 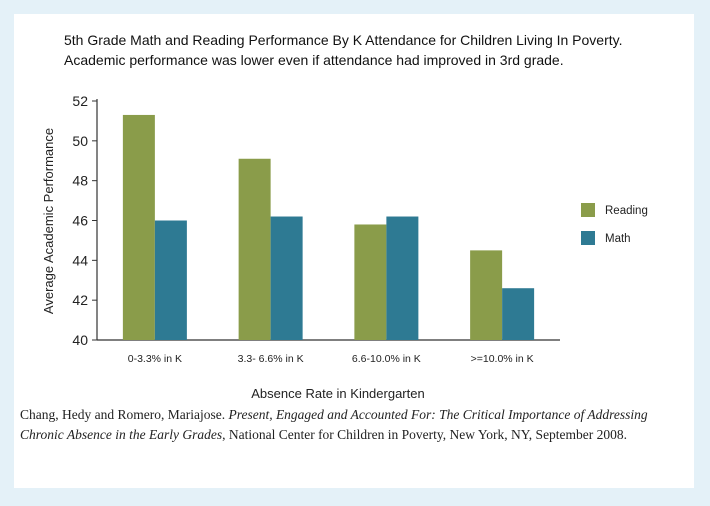 I want to click on y-axis-label: Average Academic Performance, so click(x=48, y=221).